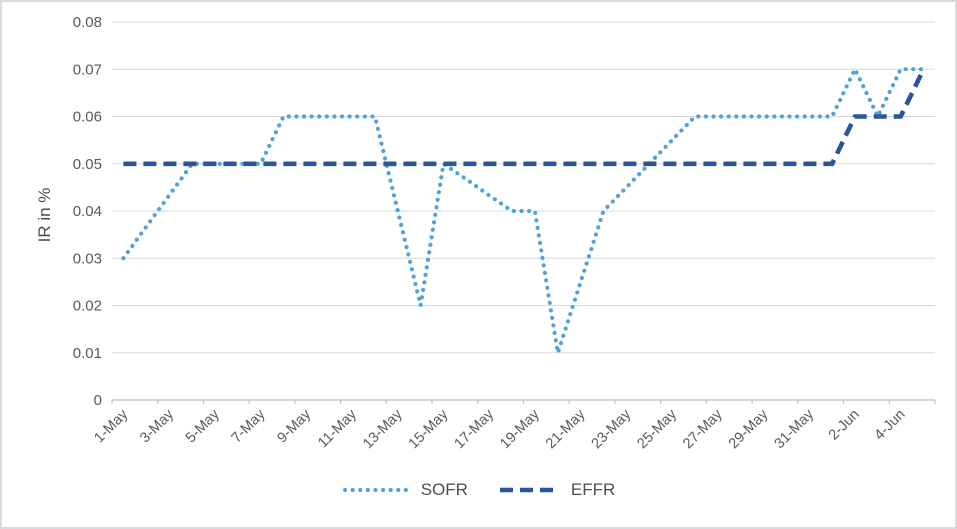 The height and width of the screenshot is (529, 957). What do you see at coordinates (87, 22) in the screenshot?
I see `y-tick-label: 0.08` at bounding box center [87, 22].